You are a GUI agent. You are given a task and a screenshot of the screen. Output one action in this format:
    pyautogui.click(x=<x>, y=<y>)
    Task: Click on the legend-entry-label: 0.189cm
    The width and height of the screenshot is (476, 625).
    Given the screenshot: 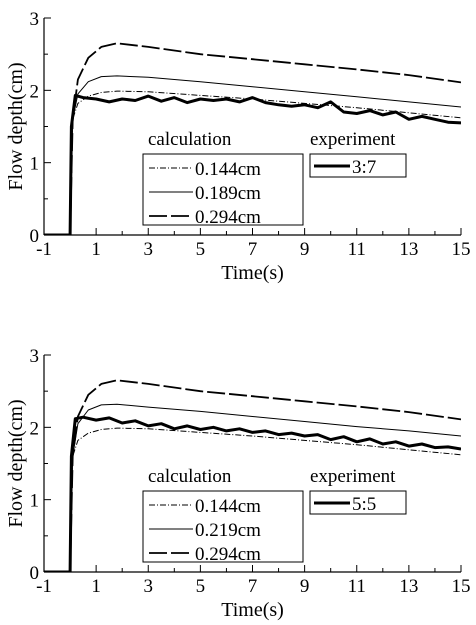 What is the action you would take?
    pyautogui.click(x=228, y=193)
    